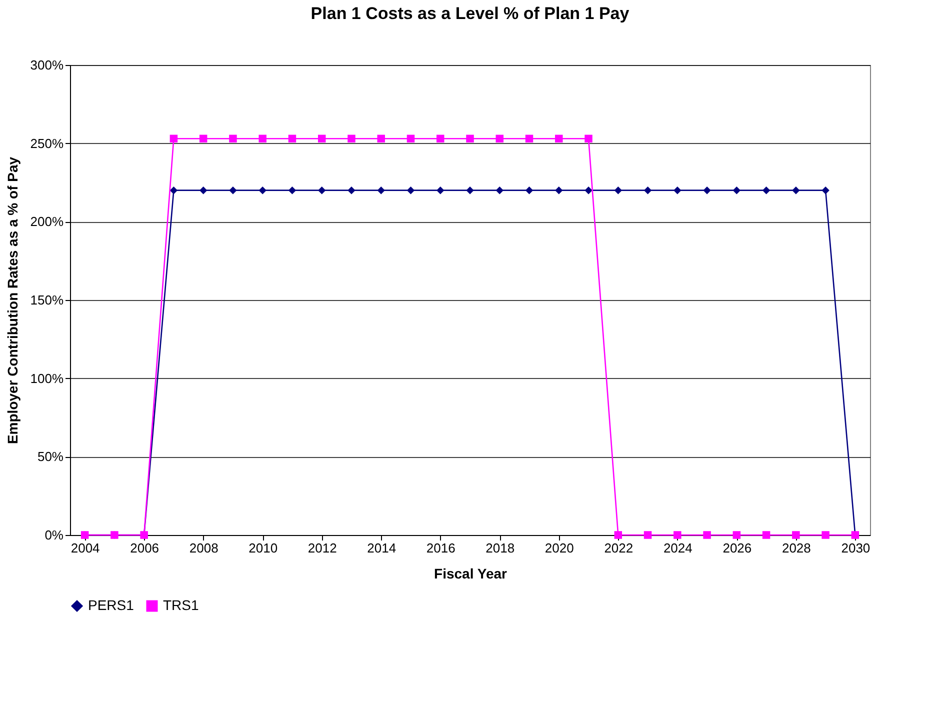 The width and height of the screenshot is (939, 702). I want to click on x-tick-label: 2022, so click(619, 548).